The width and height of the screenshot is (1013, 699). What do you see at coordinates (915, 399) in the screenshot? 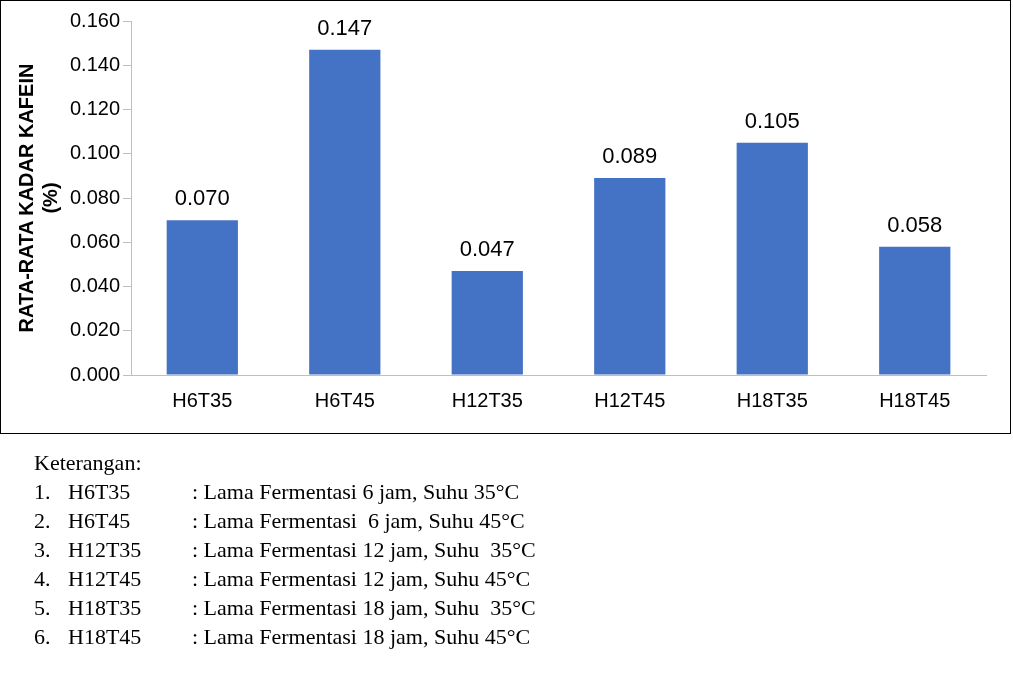
I see `x-tick-label: H18T45` at bounding box center [915, 399].